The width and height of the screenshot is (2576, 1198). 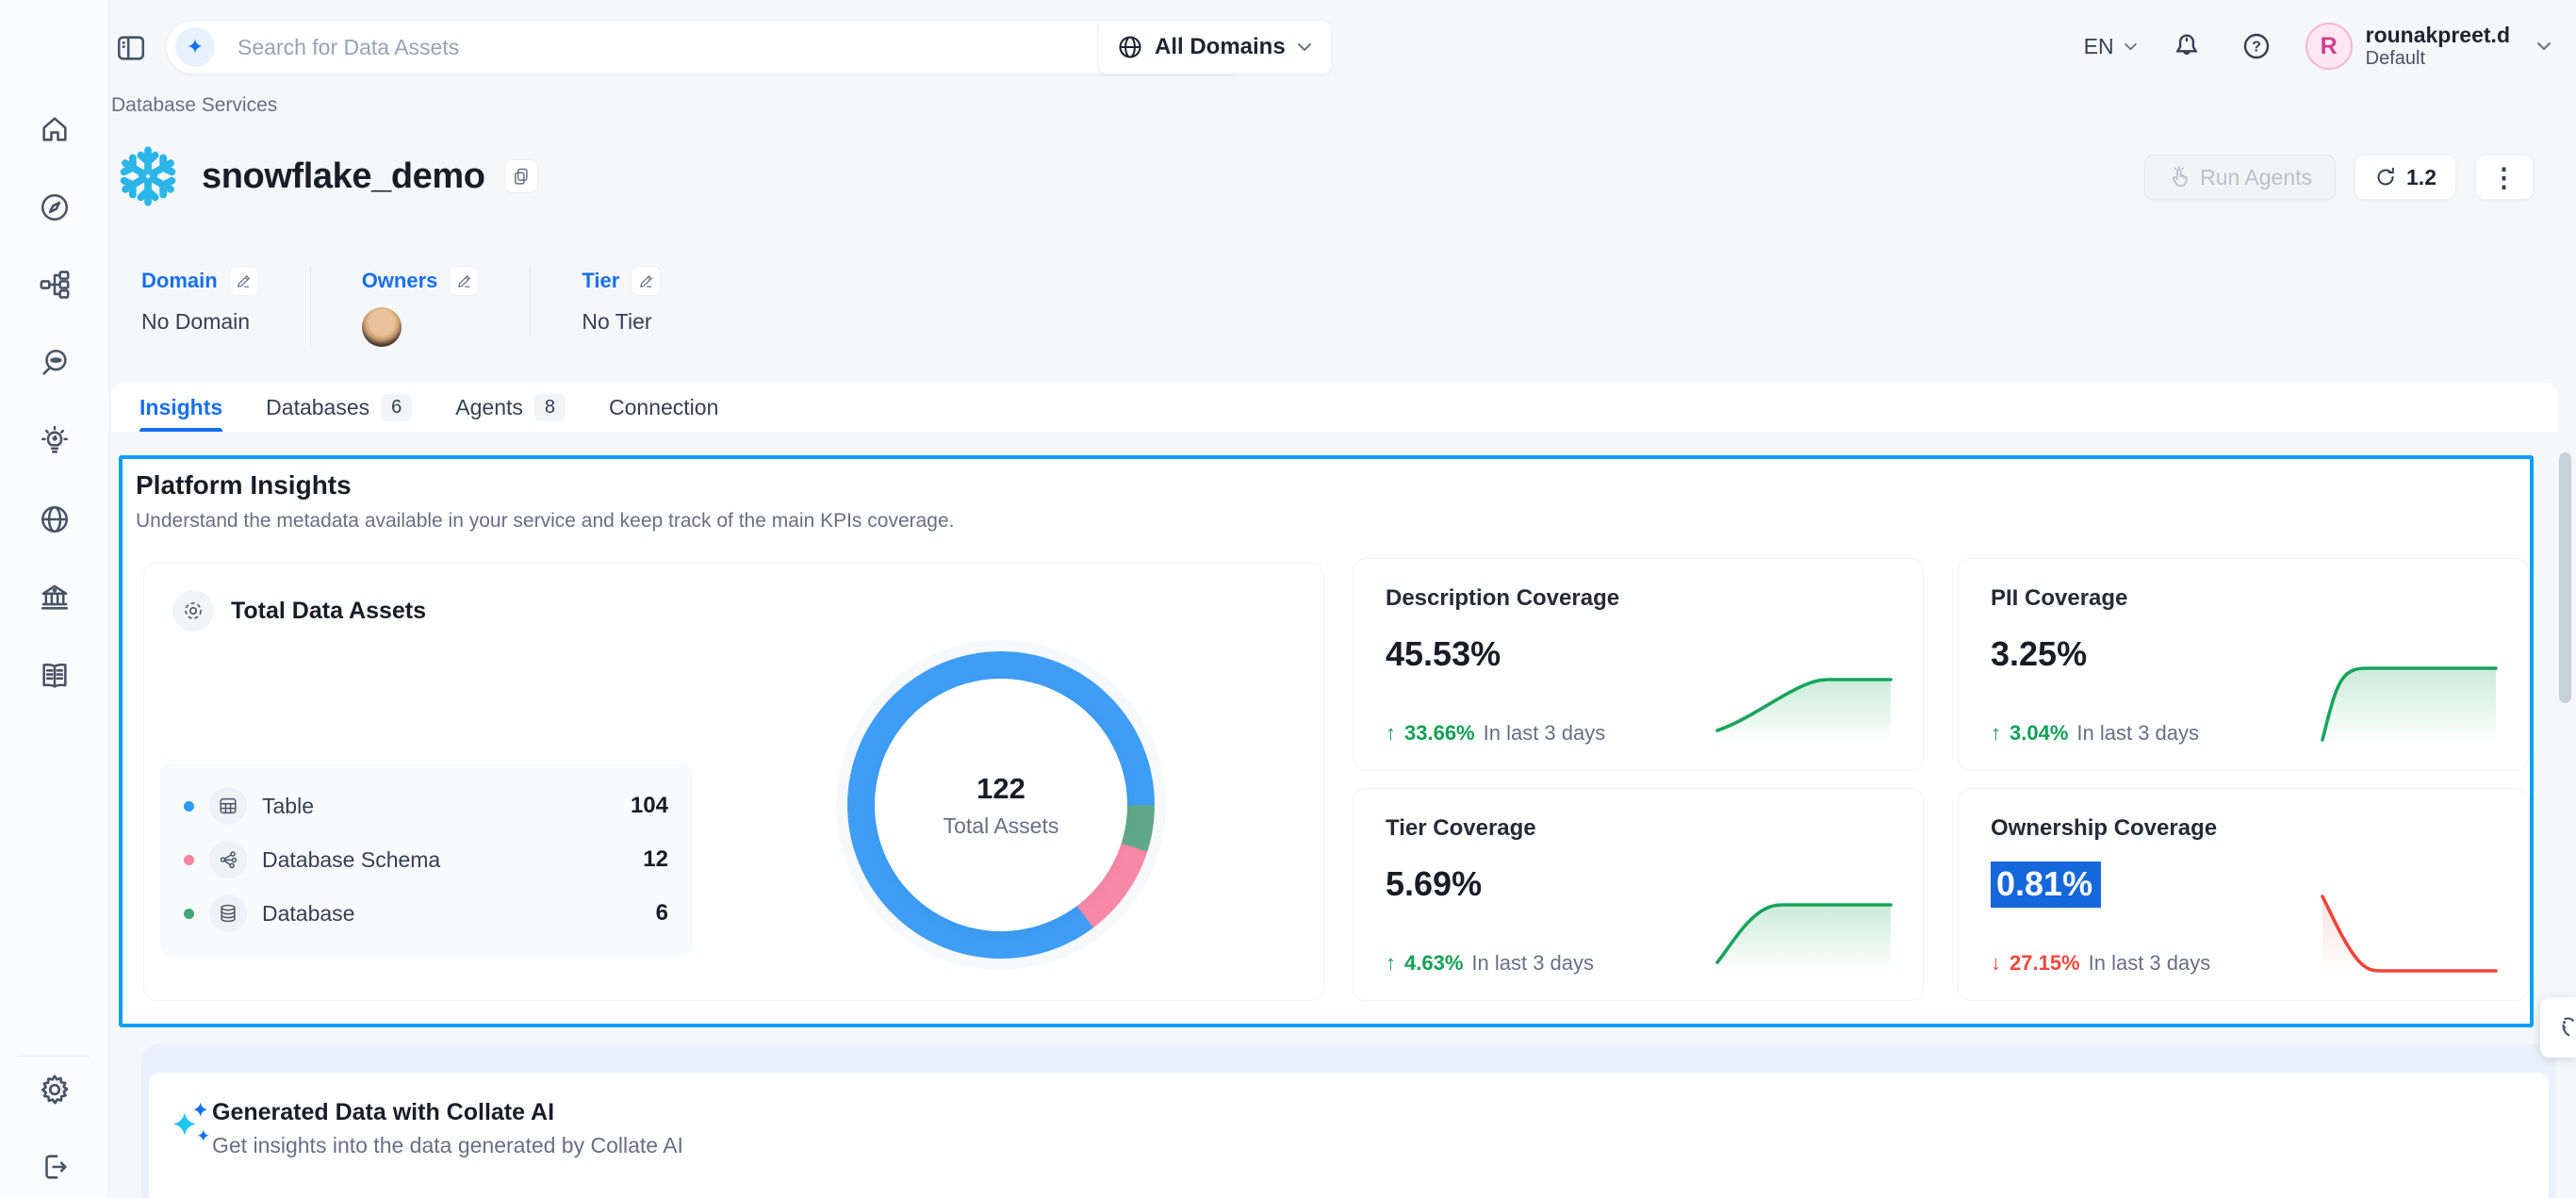 I want to click on all-domains-button: All Domains, so click(x=1214, y=47).